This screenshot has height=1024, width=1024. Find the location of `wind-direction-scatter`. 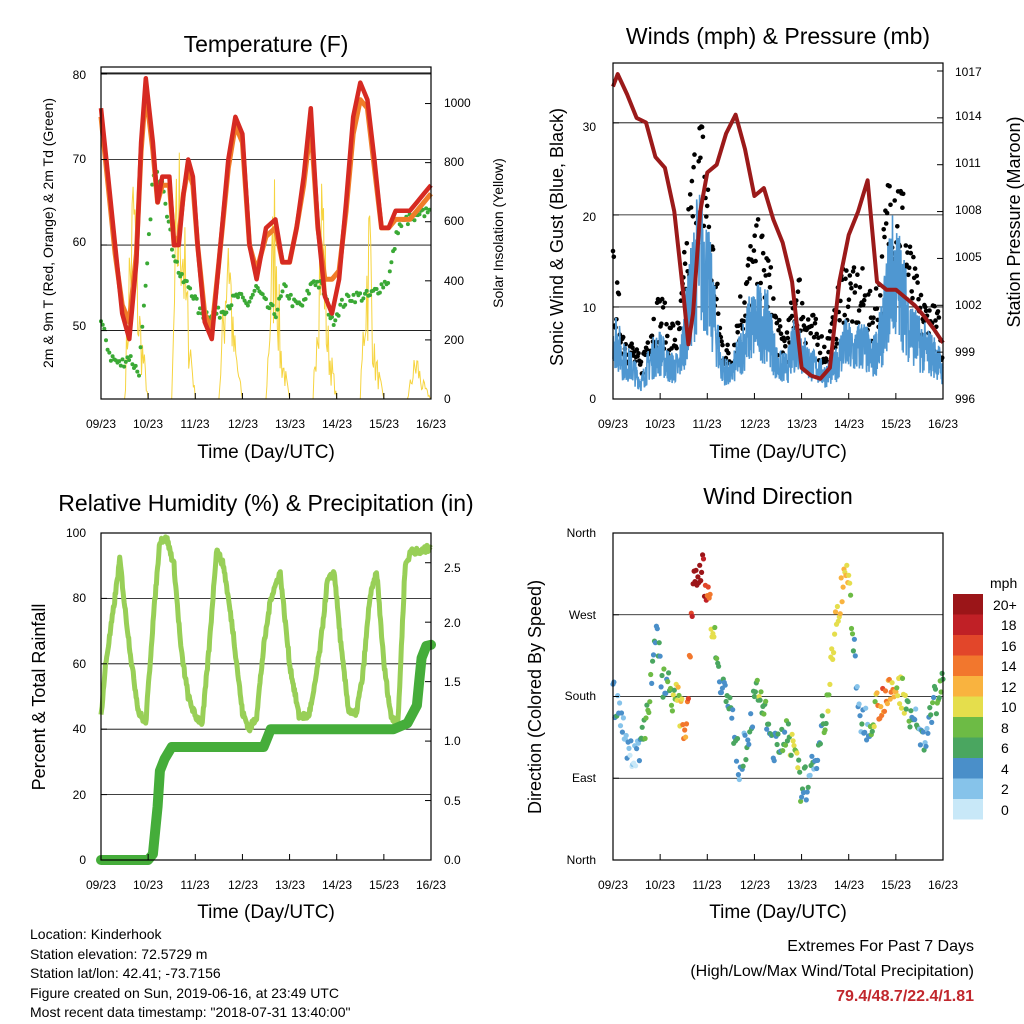

wind-direction-scatter is located at coordinates (778, 678).